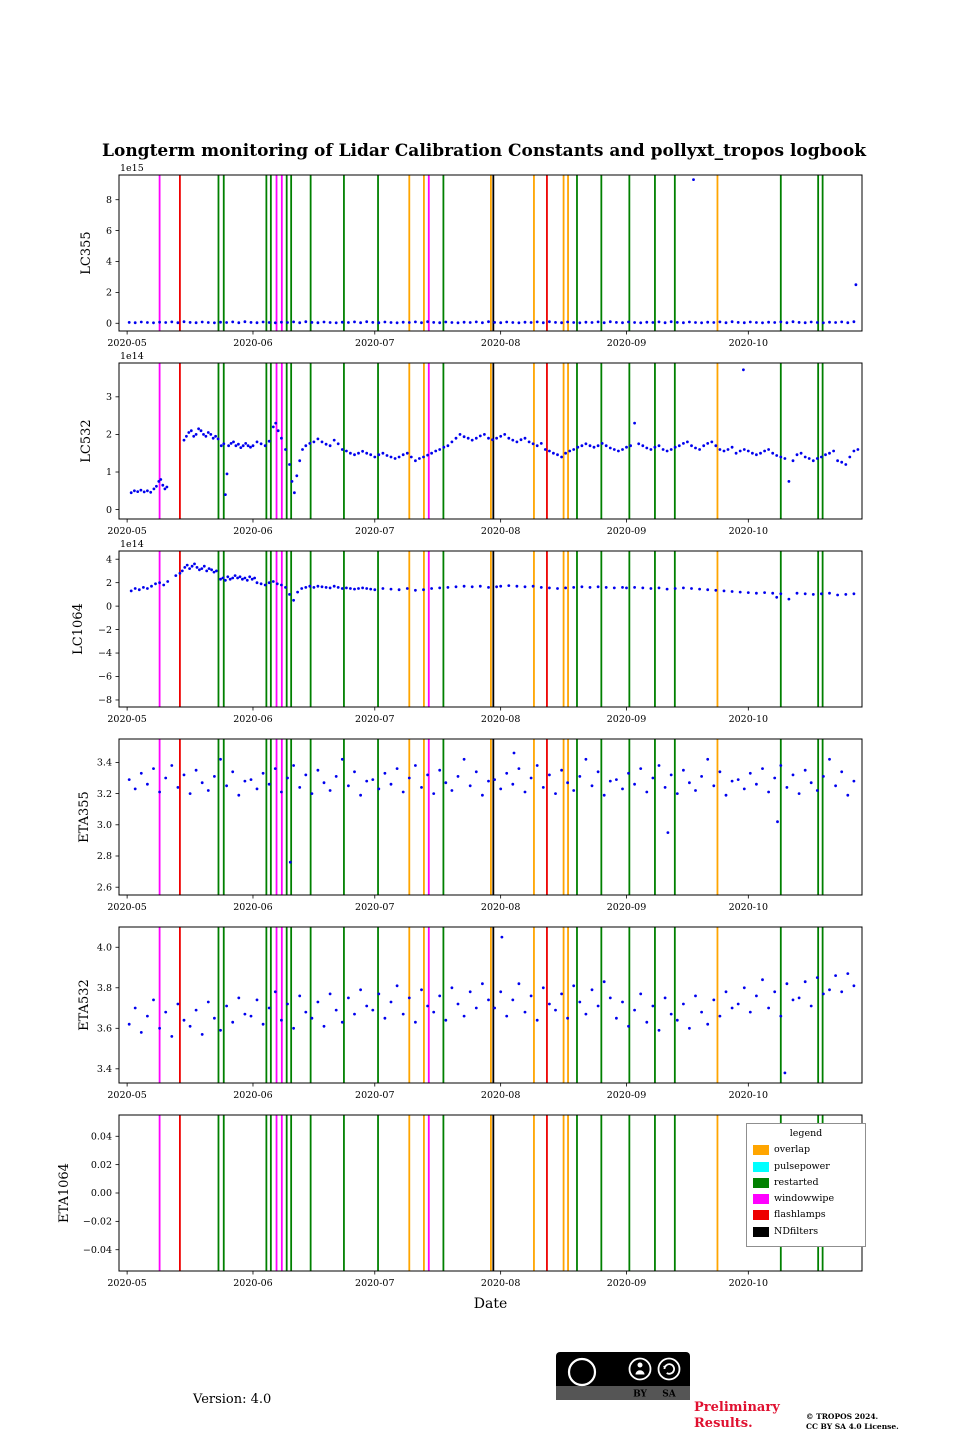 This screenshot has width=960, height=1440. Describe the element at coordinates (492, 251) in the screenshot. I see `scatter-points` at that location.